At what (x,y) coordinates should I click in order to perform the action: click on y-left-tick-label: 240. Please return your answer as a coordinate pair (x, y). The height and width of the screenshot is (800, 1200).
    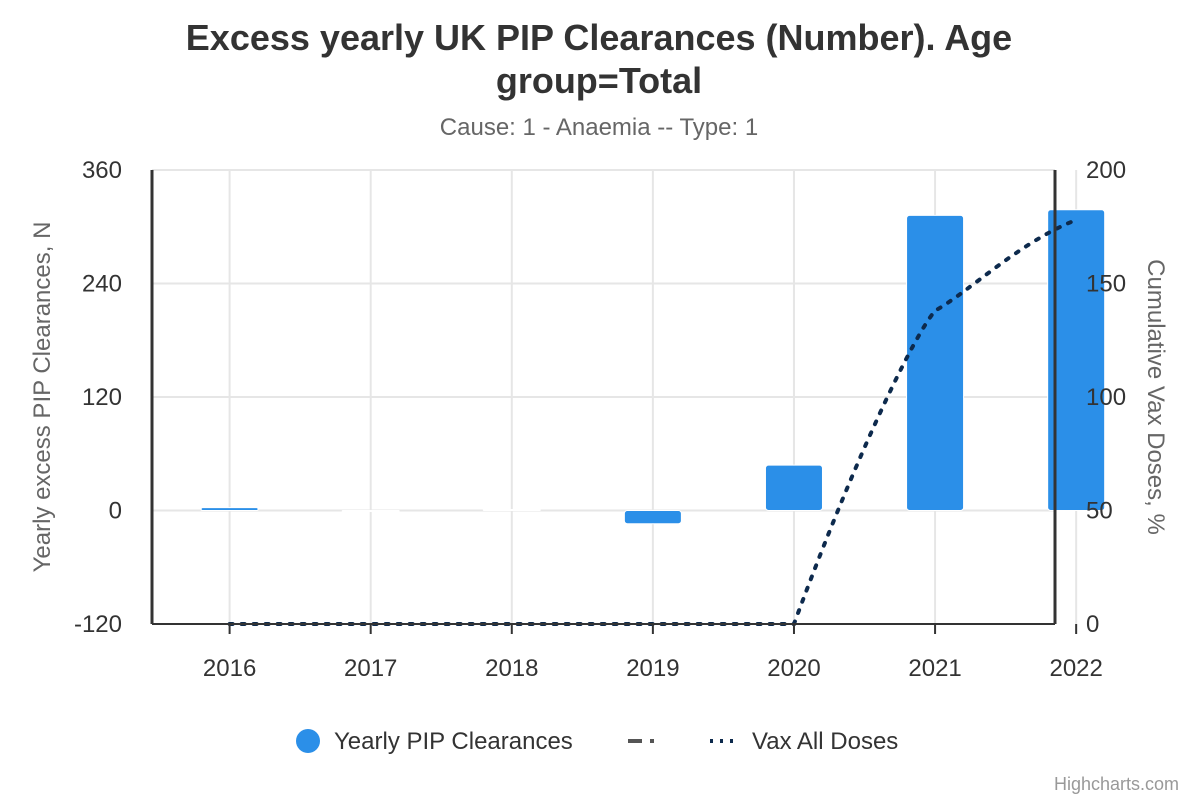
    Looking at the image, I should click on (102, 284).